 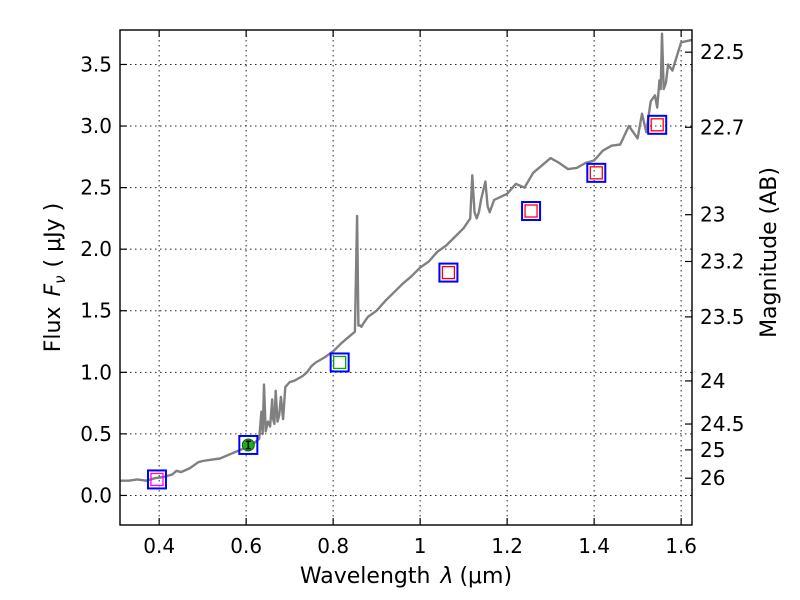 I want to click on y2-tick-label: 26, so click(x=712, y=478).